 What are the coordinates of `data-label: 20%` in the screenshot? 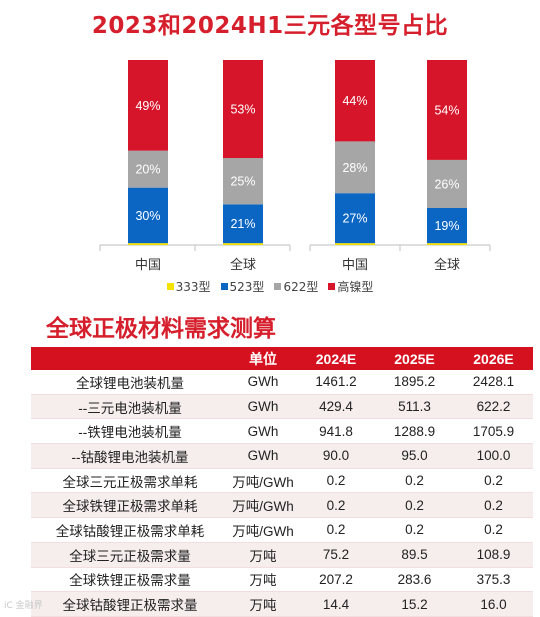 It's located at (147, 170).